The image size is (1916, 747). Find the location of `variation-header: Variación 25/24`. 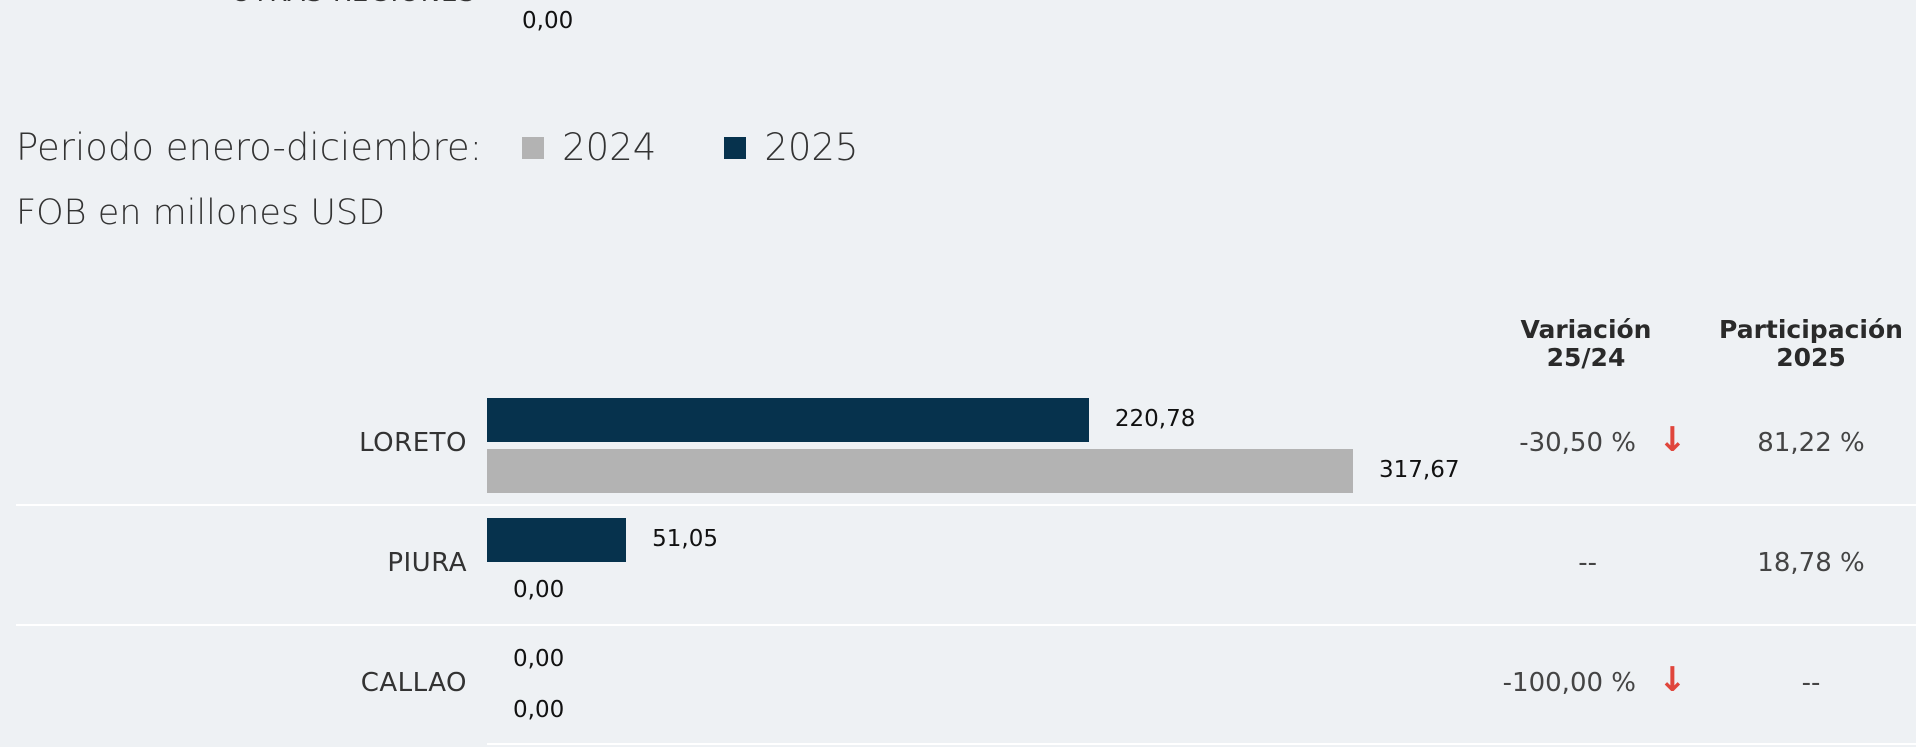

variation-header: Variación 25/24 is located at coordinates (1586, 344).